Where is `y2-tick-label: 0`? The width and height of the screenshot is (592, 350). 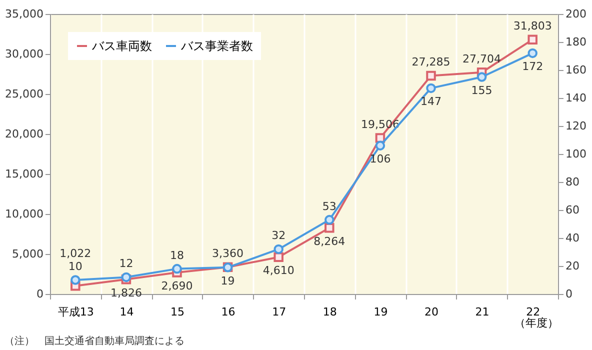
y2-tick-label: 0 is located at coordinates (569, 294).